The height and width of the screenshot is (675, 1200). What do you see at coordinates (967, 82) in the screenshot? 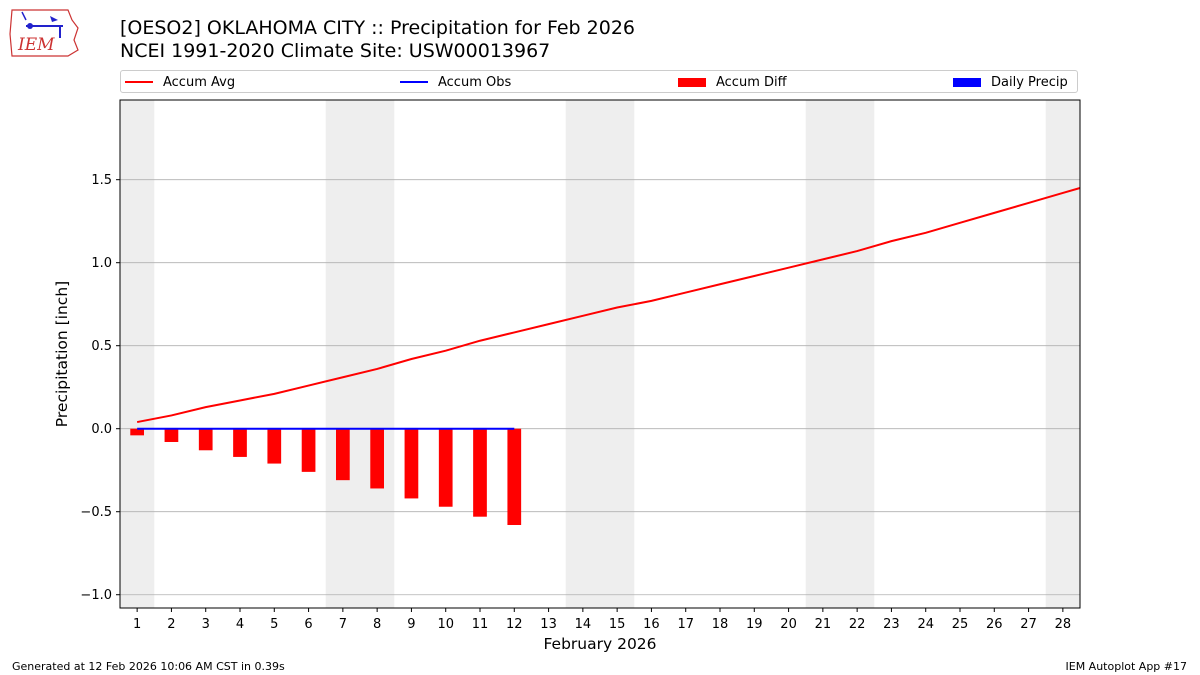
I see `legend-swatch-daily-precip` at bounding box center [967, 82].